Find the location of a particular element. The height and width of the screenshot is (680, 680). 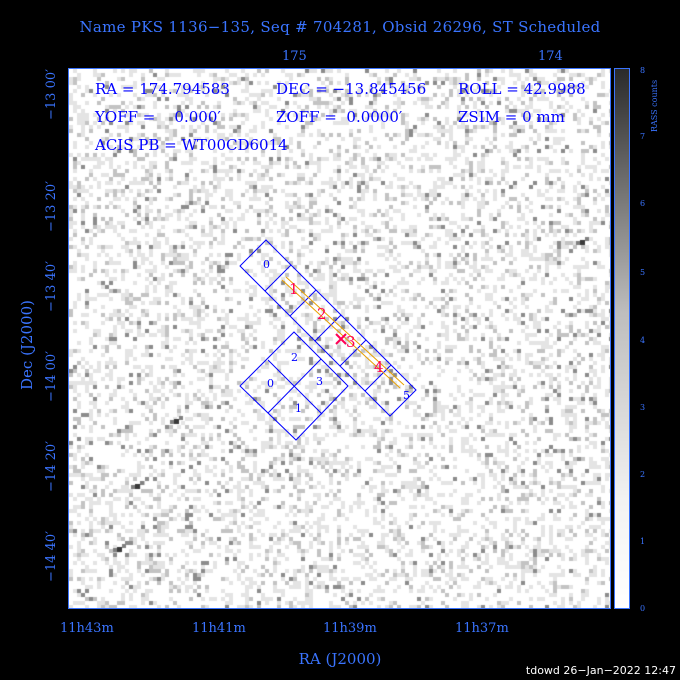

chip-label-i2: 2 is located at coordinates (294, 357).